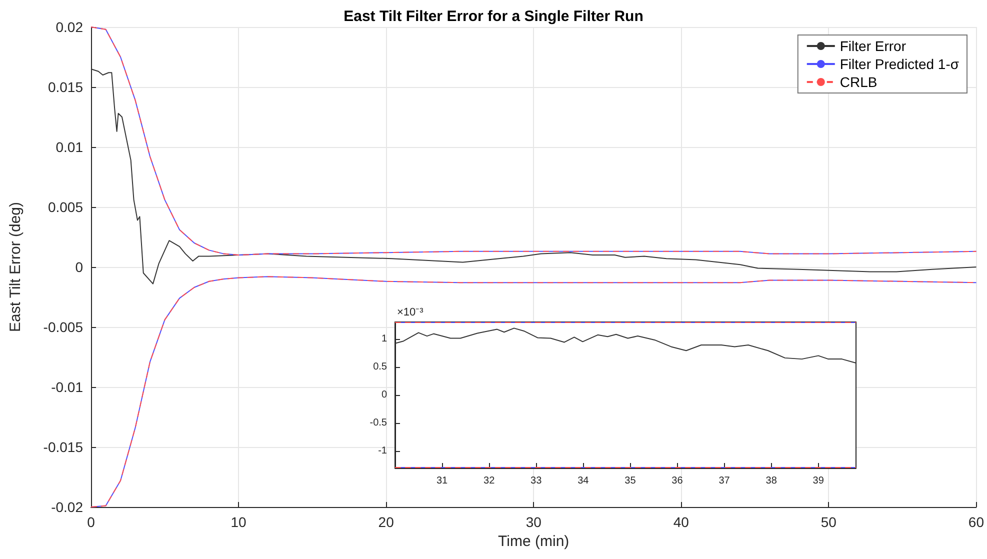 This screenshot has width=987, height=559. Describe the element at coordinates (379, 423) in the screenshot. I see `y-tick-label: -0.5` at that location.